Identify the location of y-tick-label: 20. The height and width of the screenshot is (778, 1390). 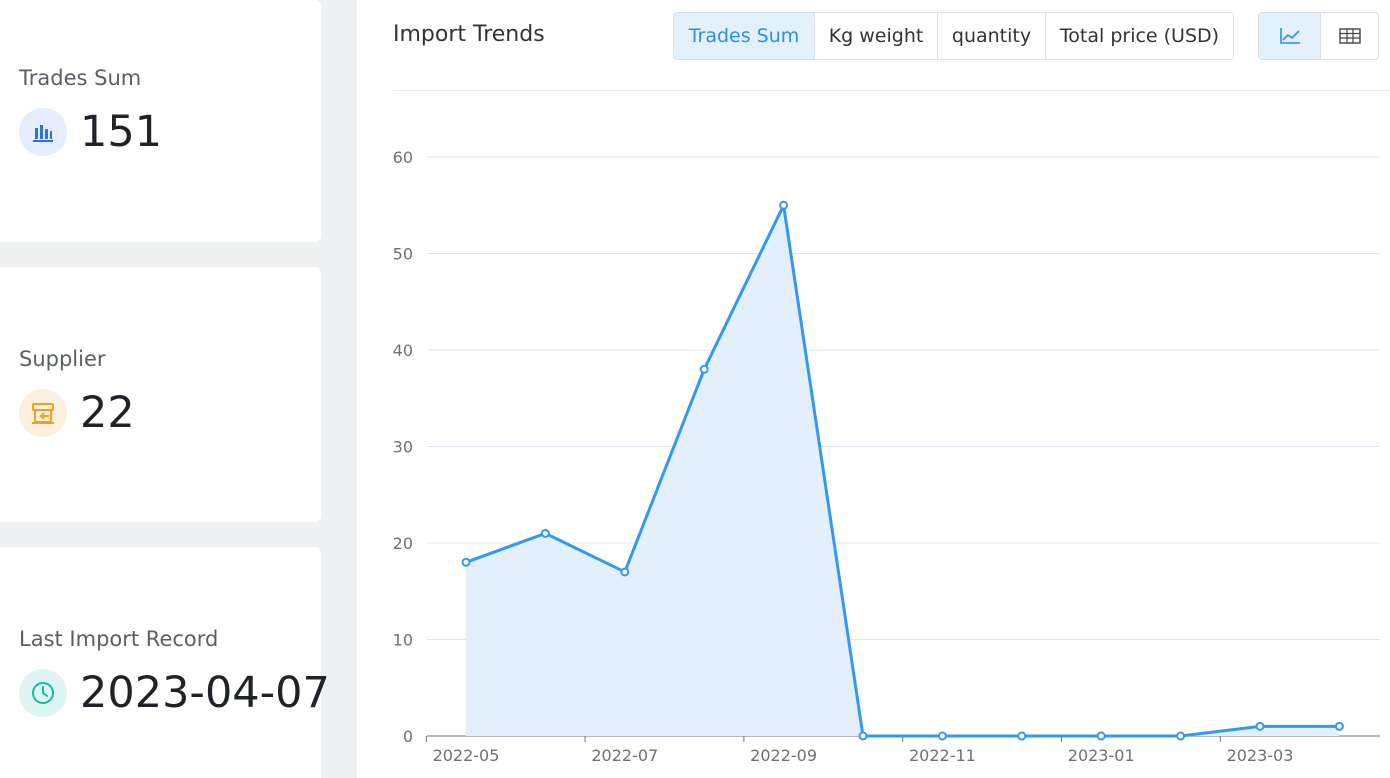
(403, 543).